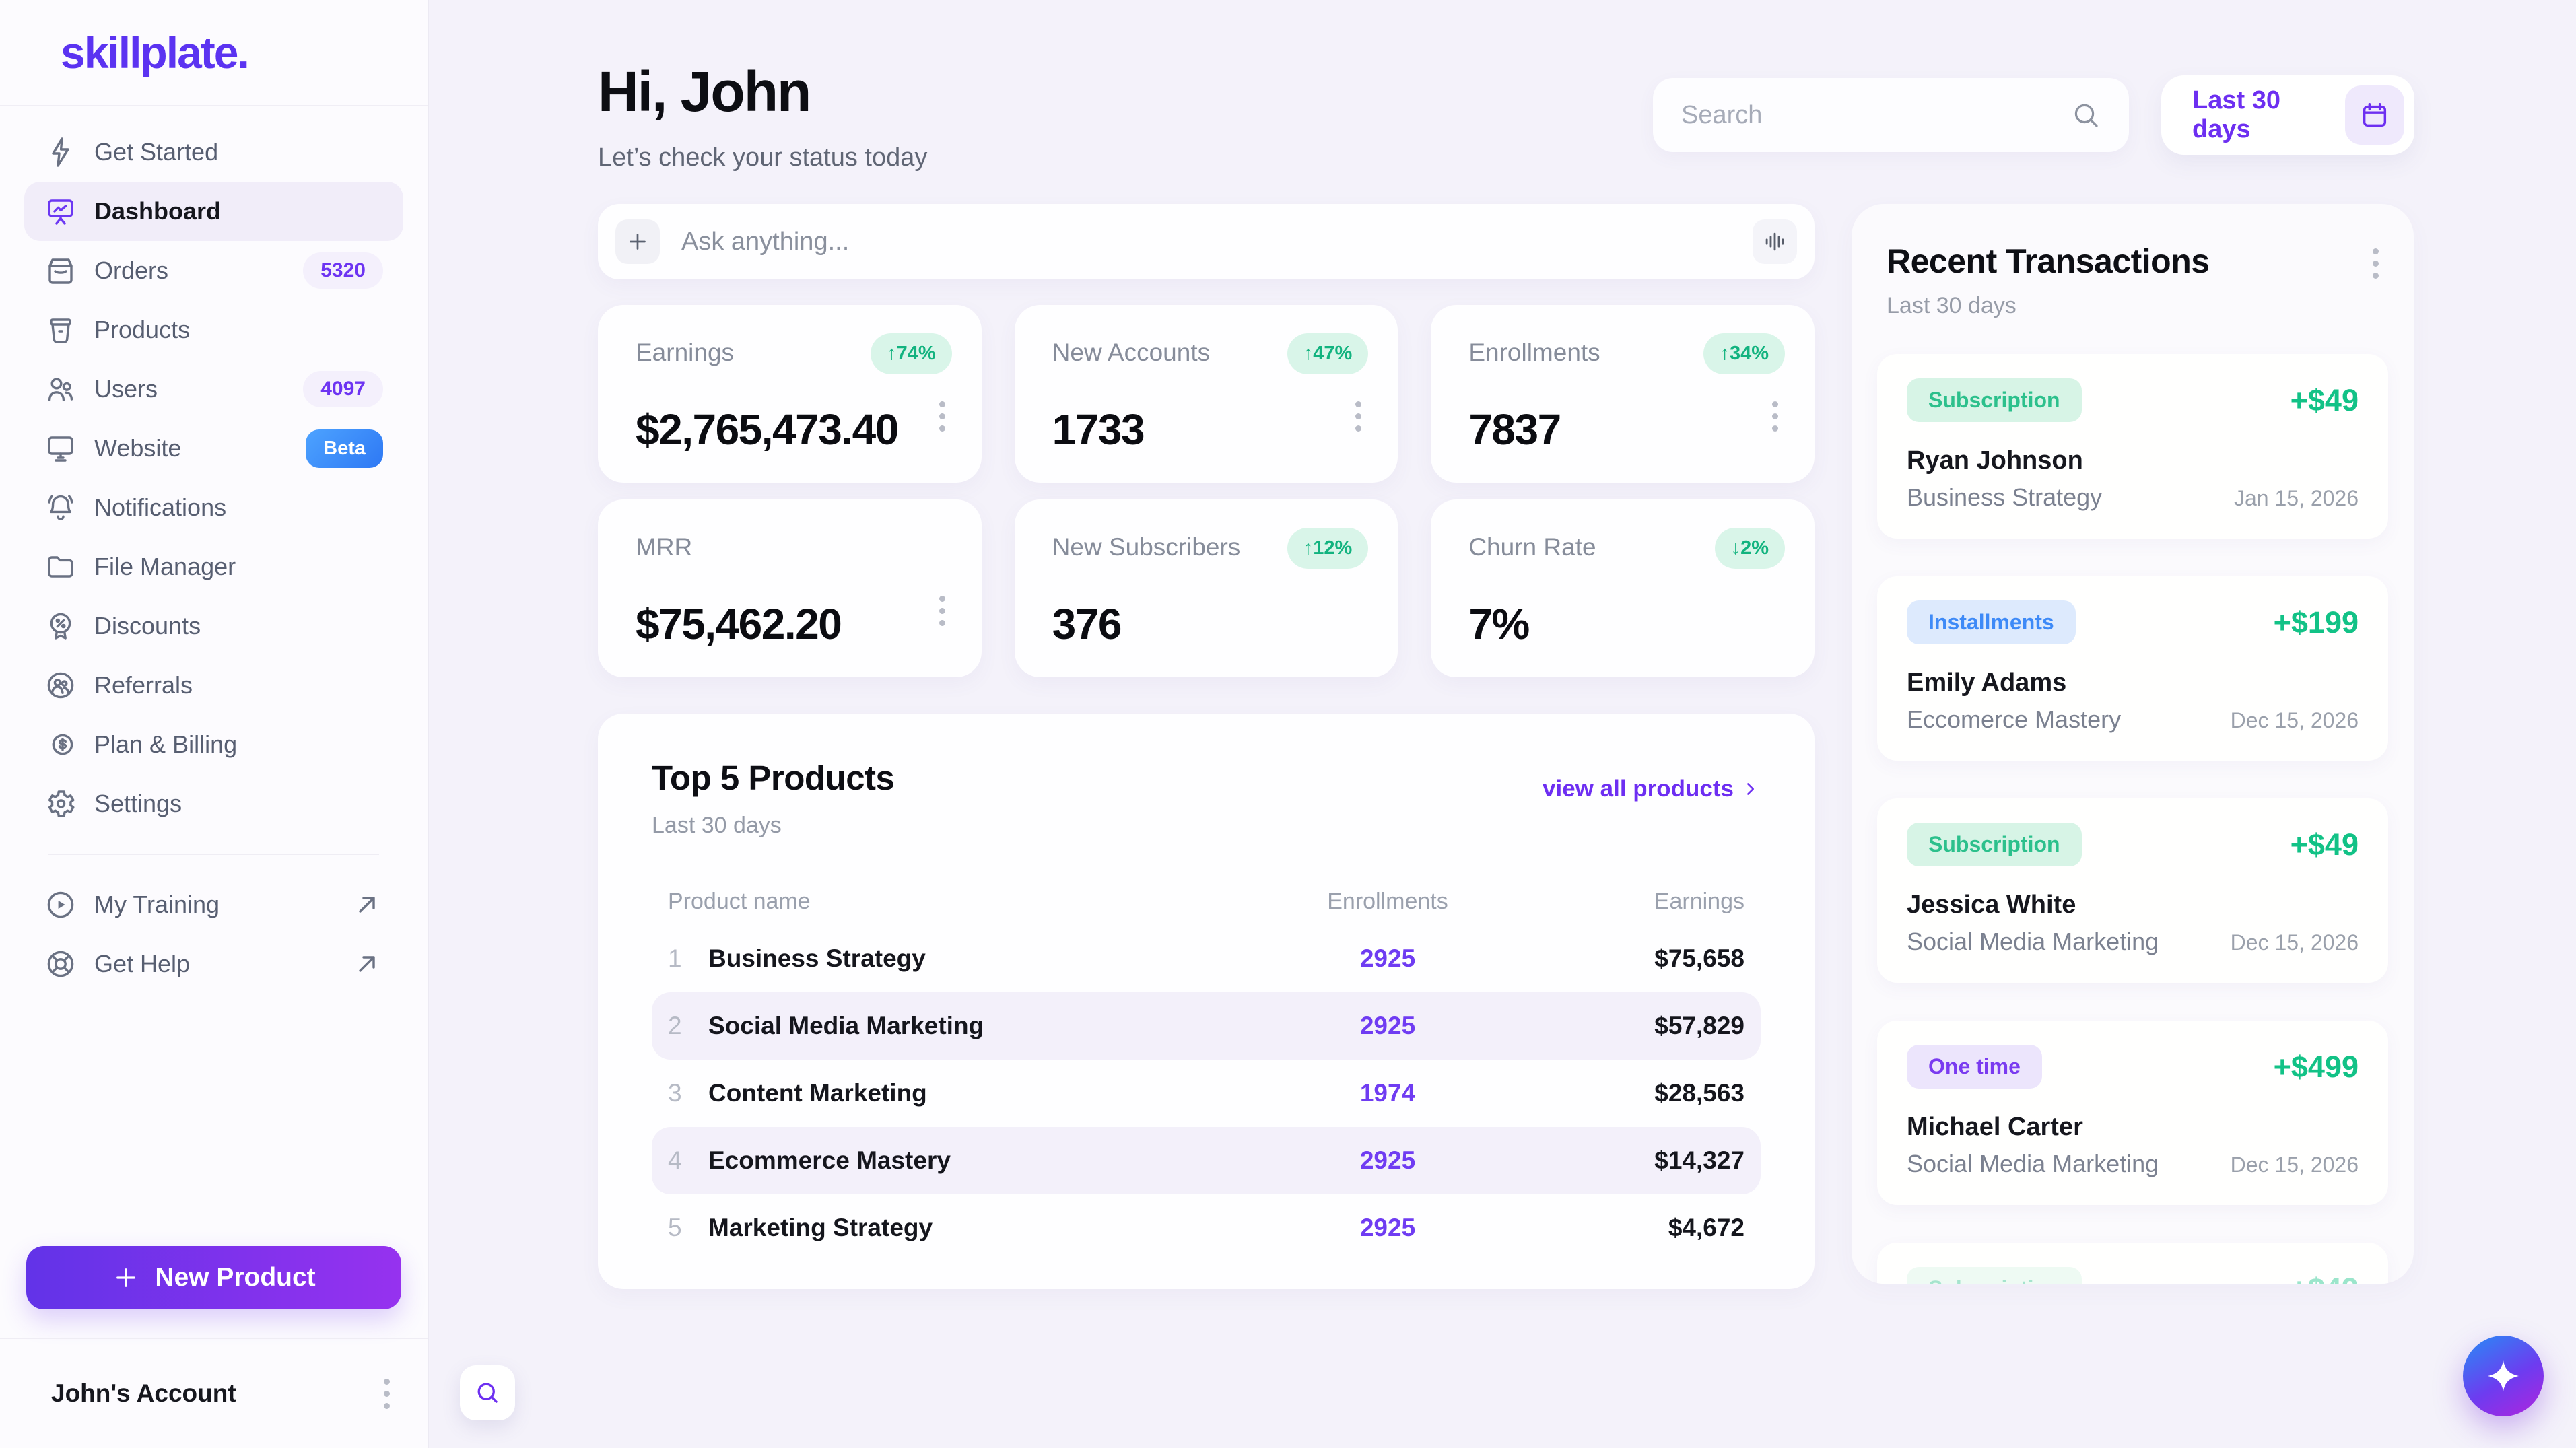  What do you see at coordinates (214, 1393) in the screenshot?
I see `account-row: John's Account` at bounding box center [214, 1393].